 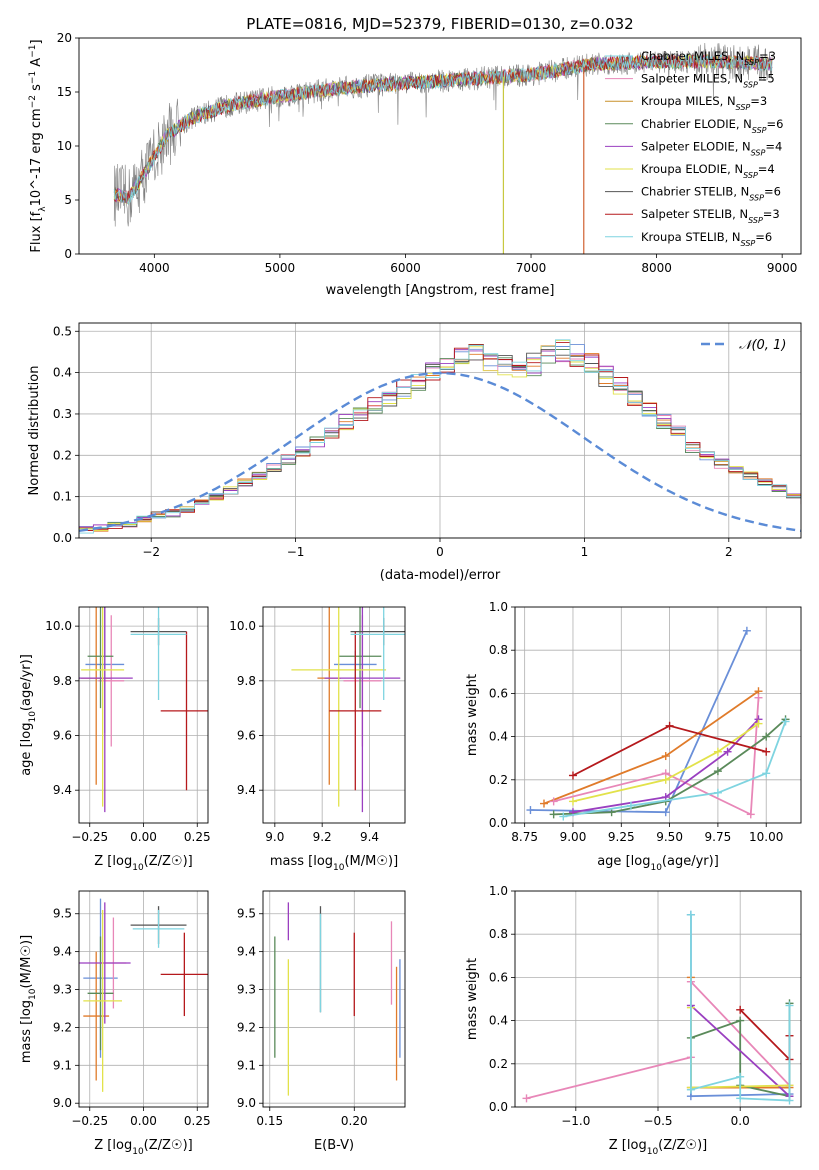 I want to click on mass-vs-EBV-plot-area, so click(x=334, y=999).